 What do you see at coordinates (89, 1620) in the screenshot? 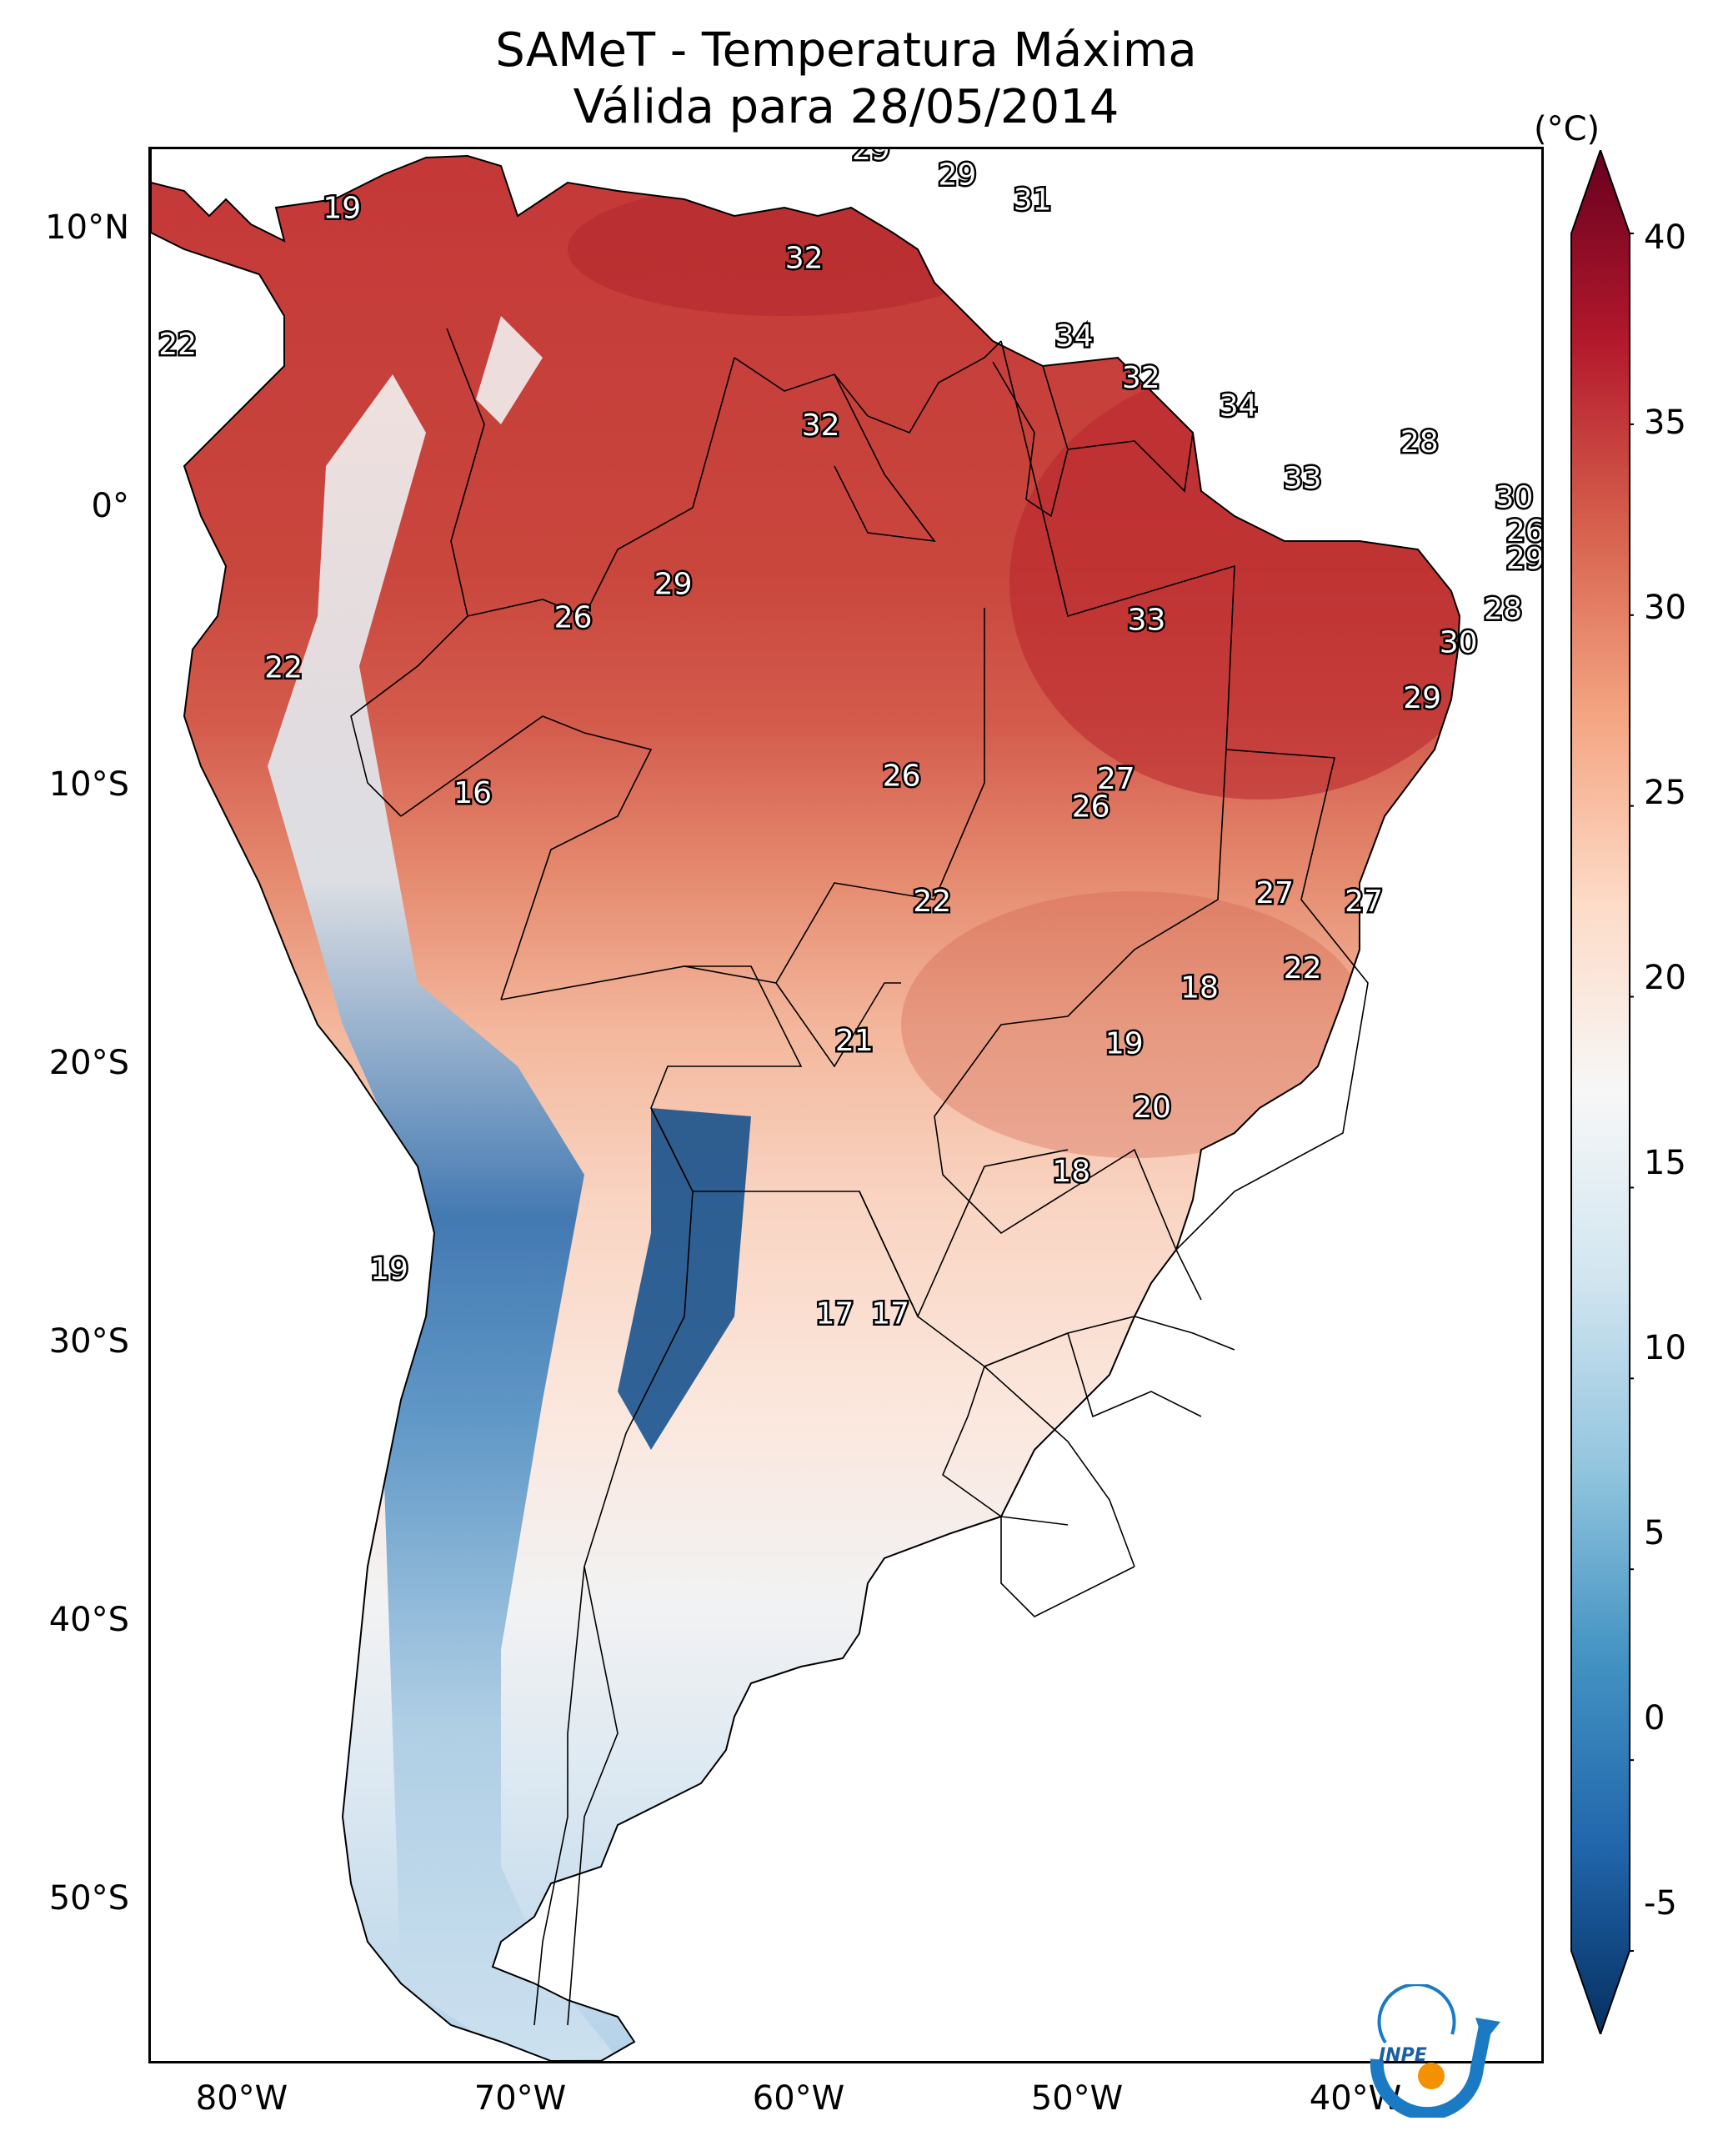
I see `lat-label-40s: 40°S` at bounding box center [89, 1620].